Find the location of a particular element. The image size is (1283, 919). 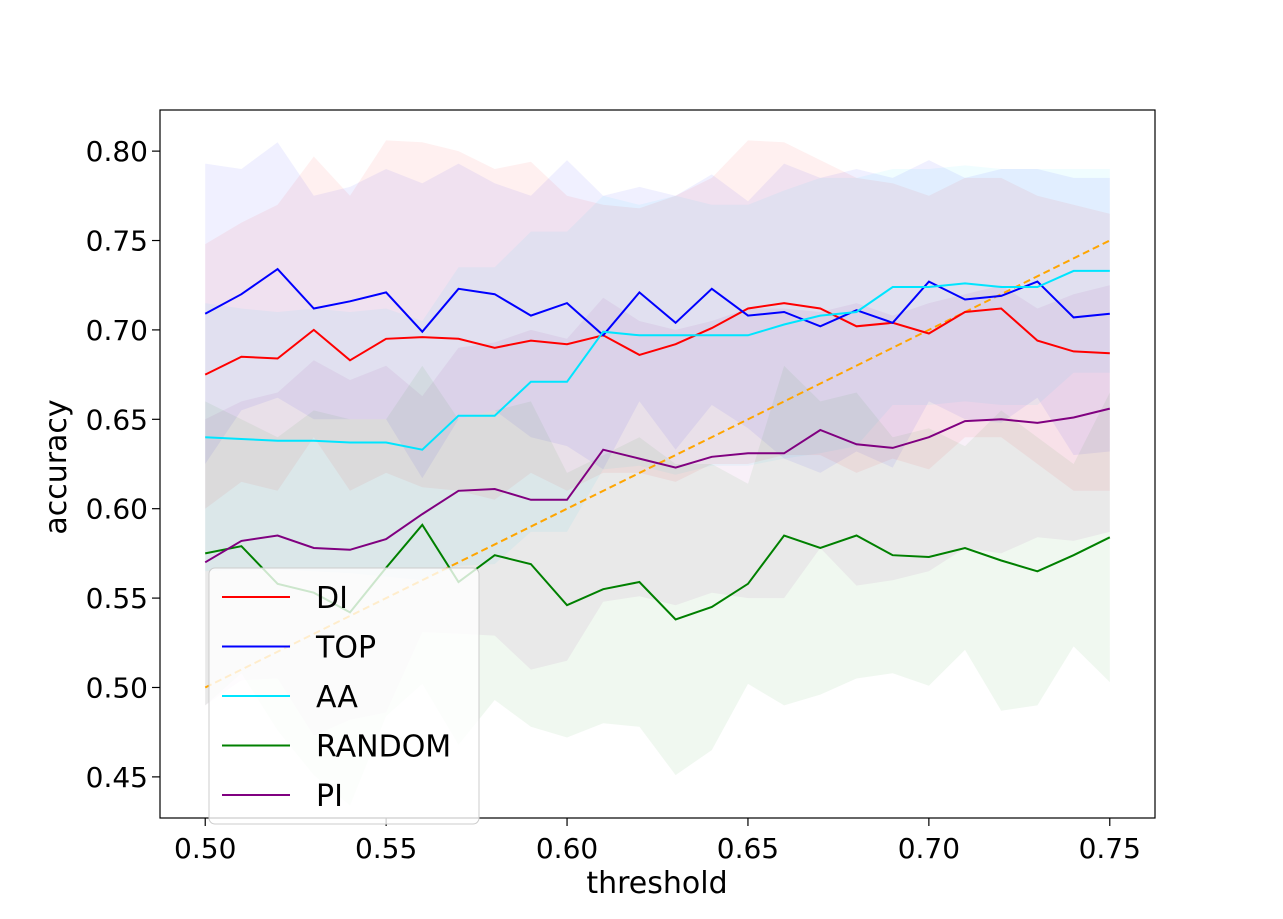

y-tick-label: 0.50 is located at coordinates (117, 687).